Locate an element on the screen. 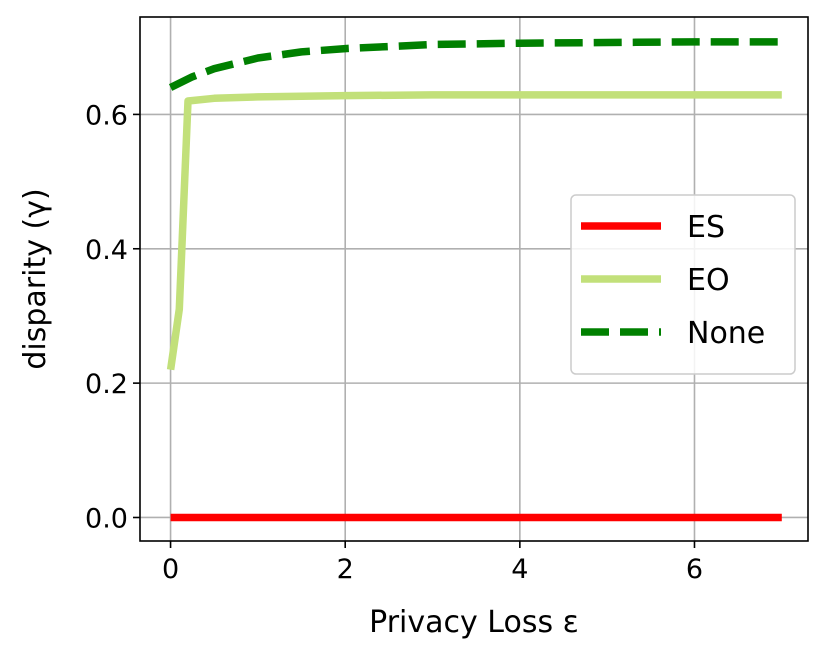  series-line-none is located at coordinates (475, 64).